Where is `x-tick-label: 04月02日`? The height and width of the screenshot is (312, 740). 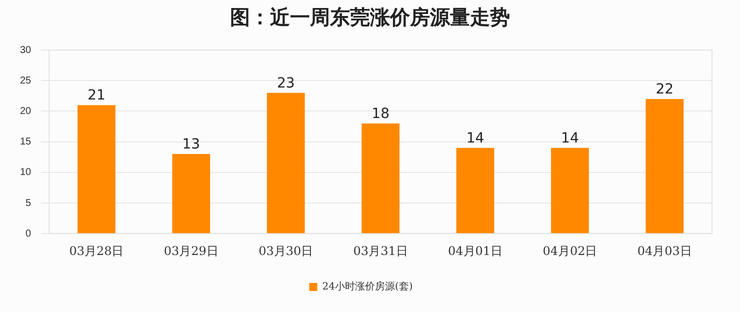
x-tick-label: 04月02日 is located at coordinates (570, 251).